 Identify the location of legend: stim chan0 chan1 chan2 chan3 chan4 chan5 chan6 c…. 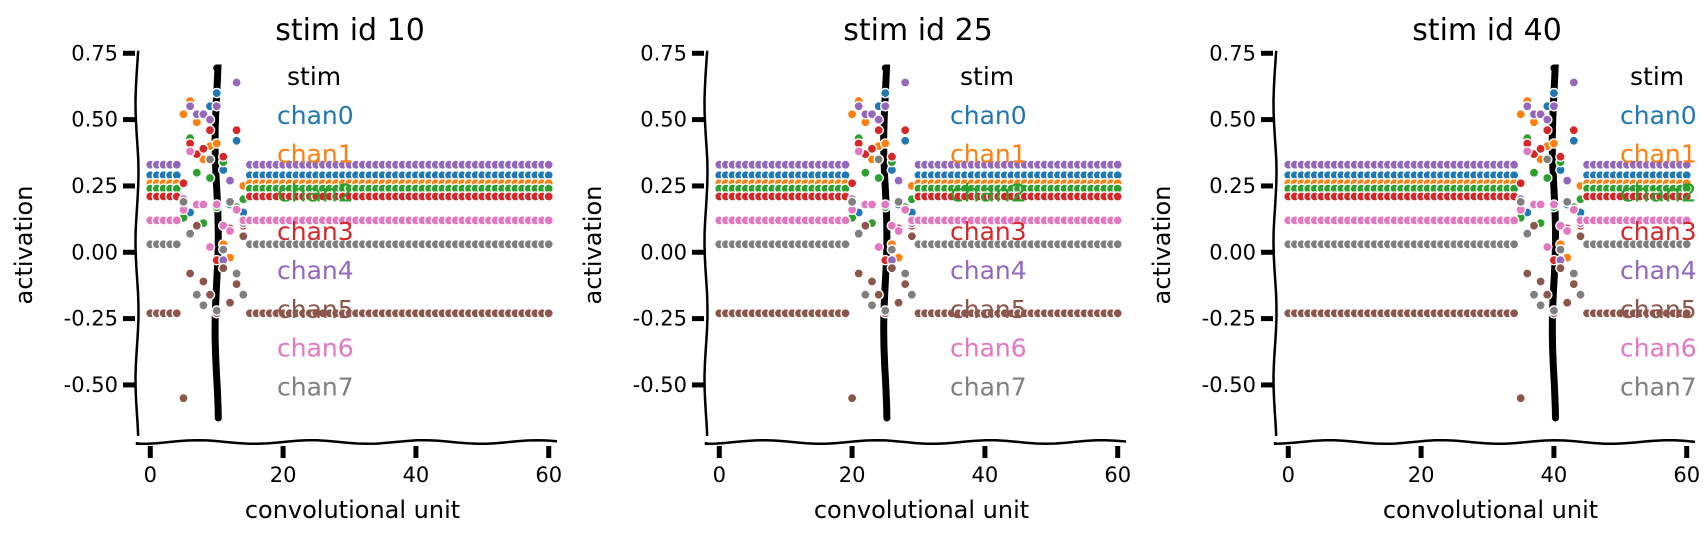
(988, 231).